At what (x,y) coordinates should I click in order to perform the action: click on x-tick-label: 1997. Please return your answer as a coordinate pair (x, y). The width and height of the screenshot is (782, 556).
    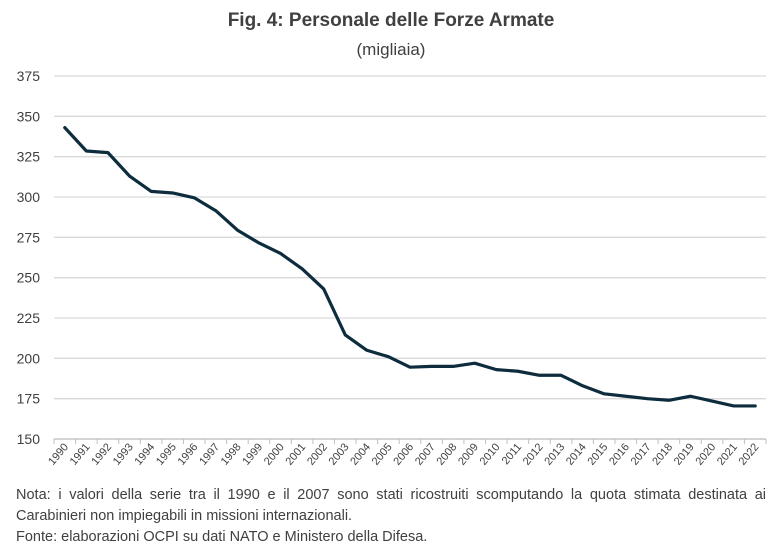
    Looking at the image, I should click on (209, 454).